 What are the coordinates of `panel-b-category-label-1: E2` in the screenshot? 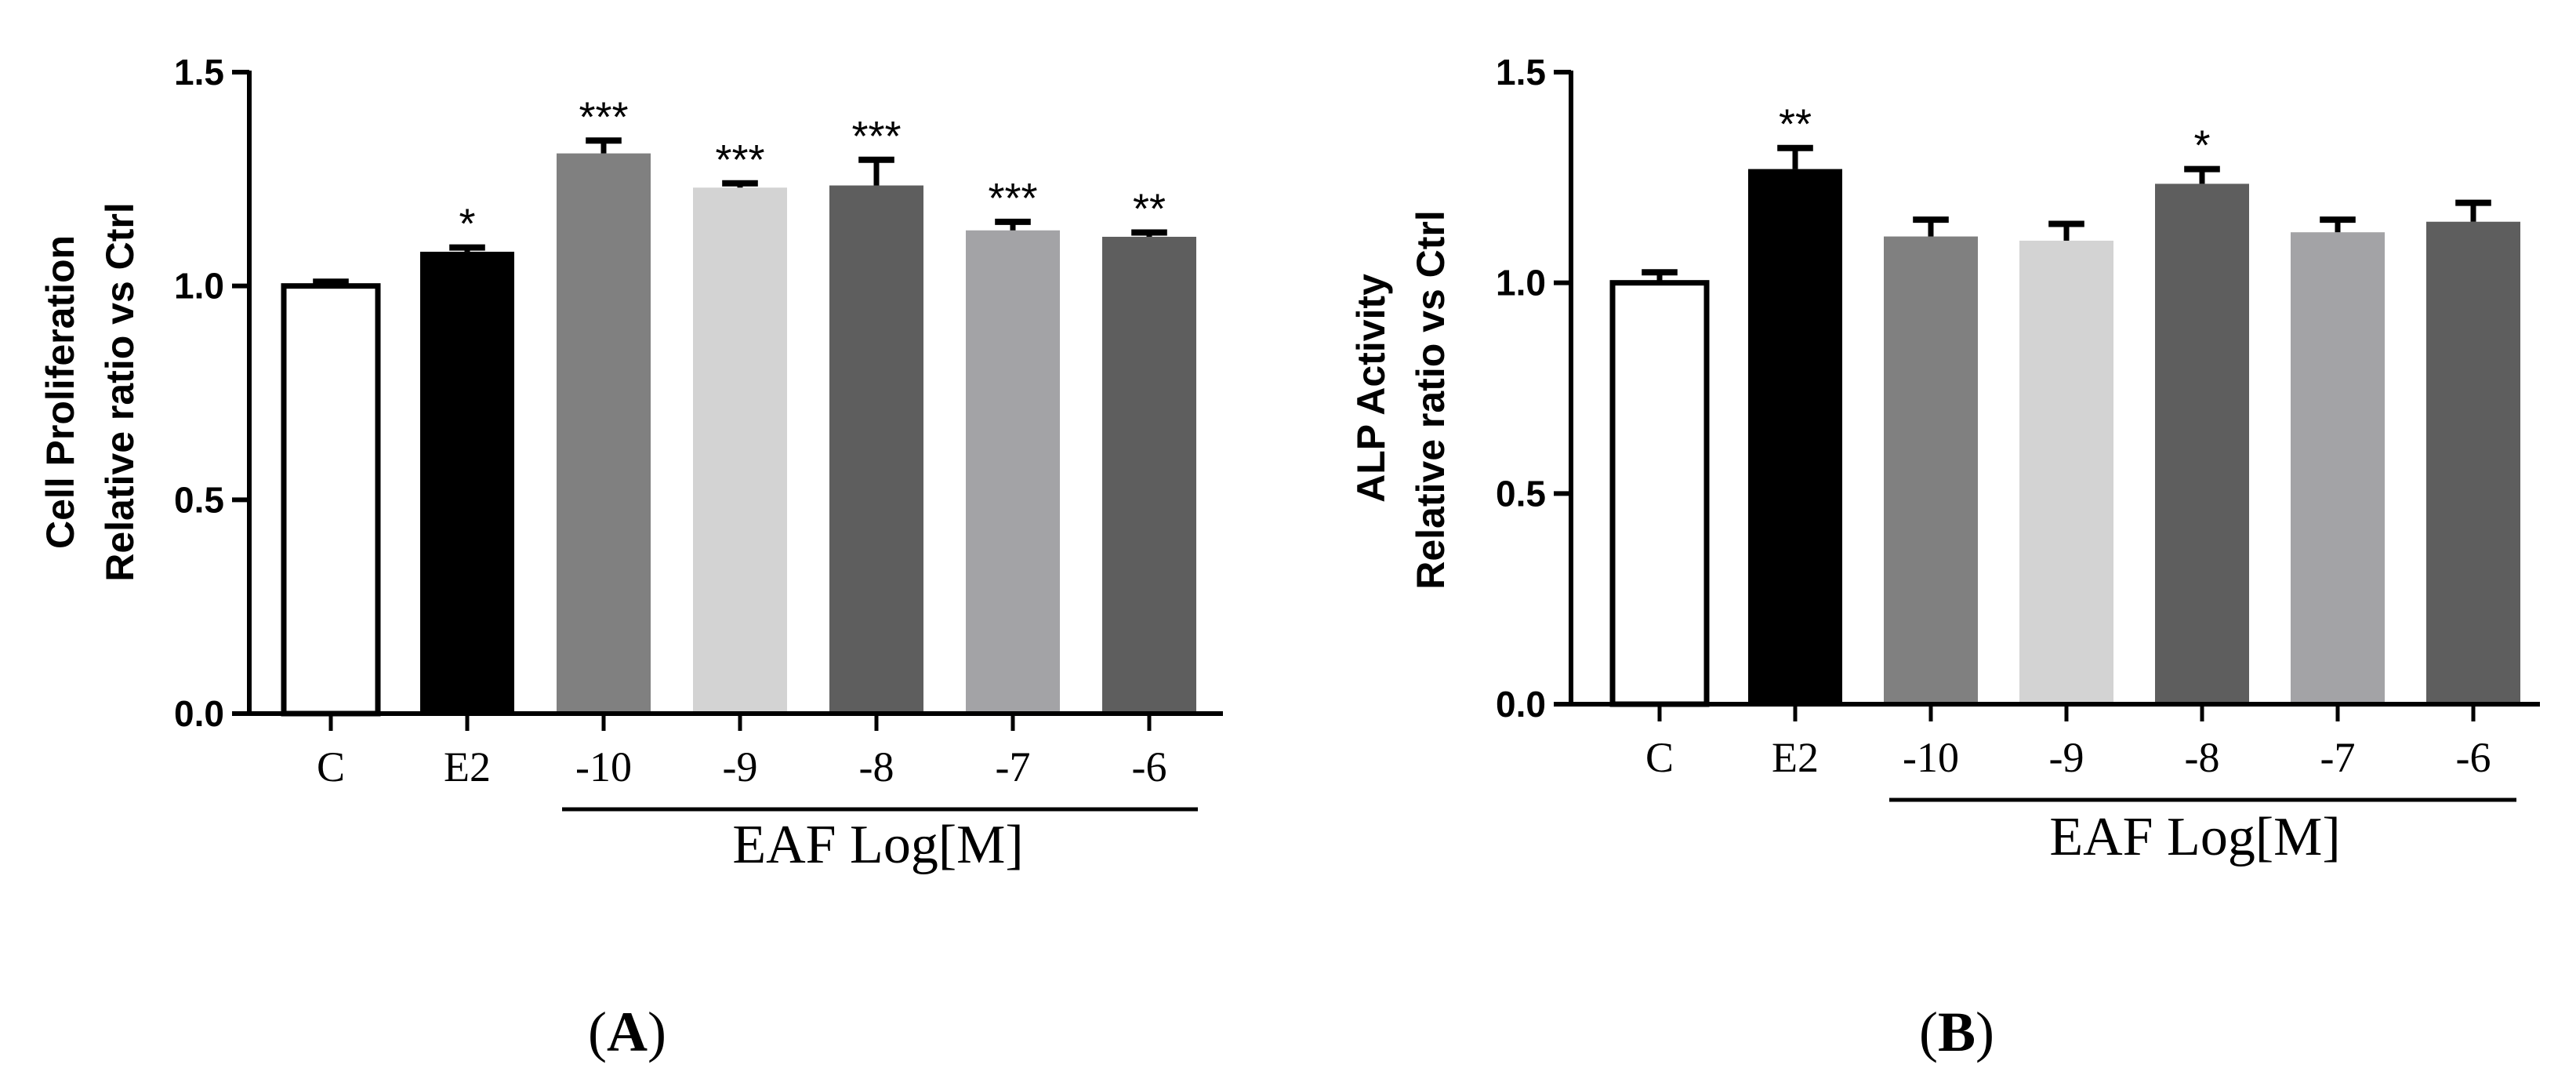 It's located at (1796, 757).